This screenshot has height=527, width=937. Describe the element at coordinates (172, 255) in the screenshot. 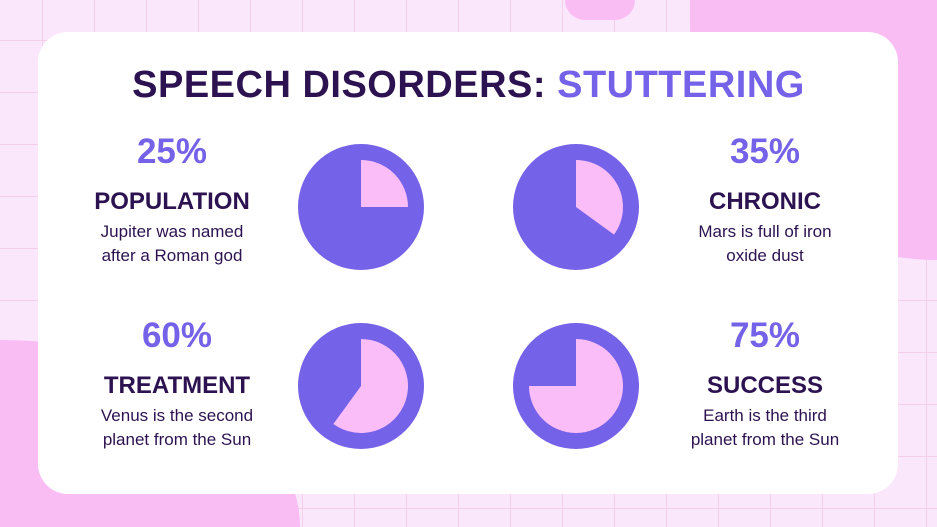

I see `stat-desc-line: after a Roman god` at that location.